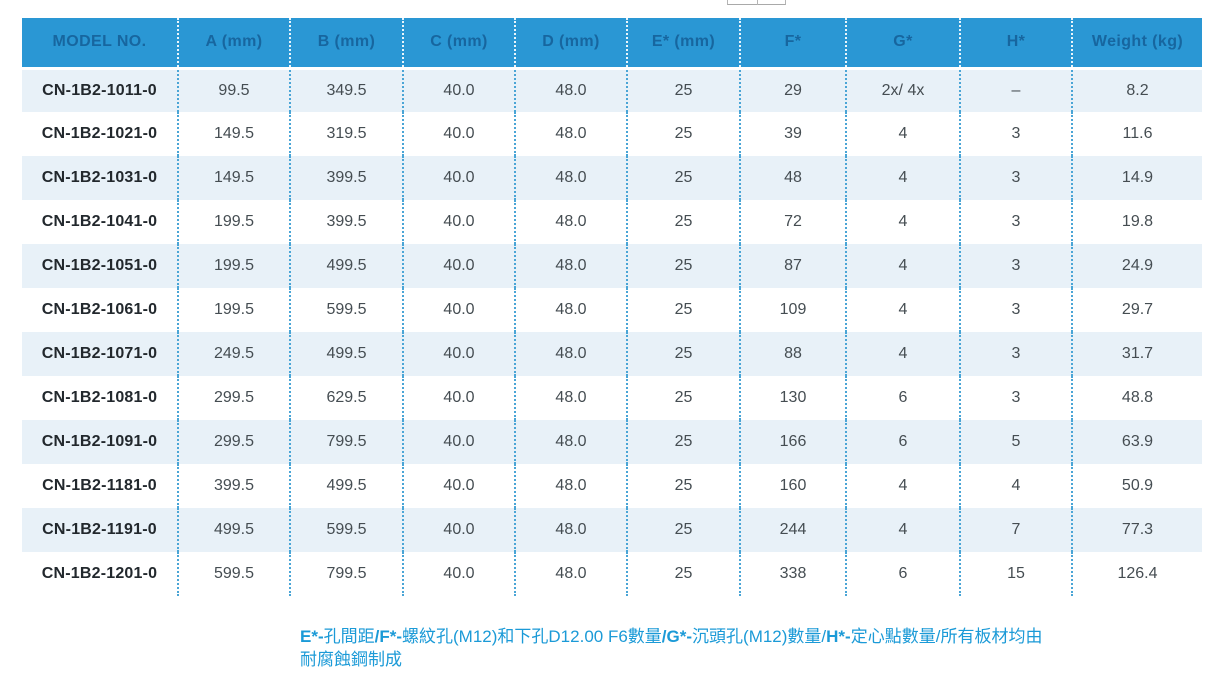  What do you see at coordinates (792, 486) in the screenshot?
I see `data-cell: 160` at bounding box center [792, 486].